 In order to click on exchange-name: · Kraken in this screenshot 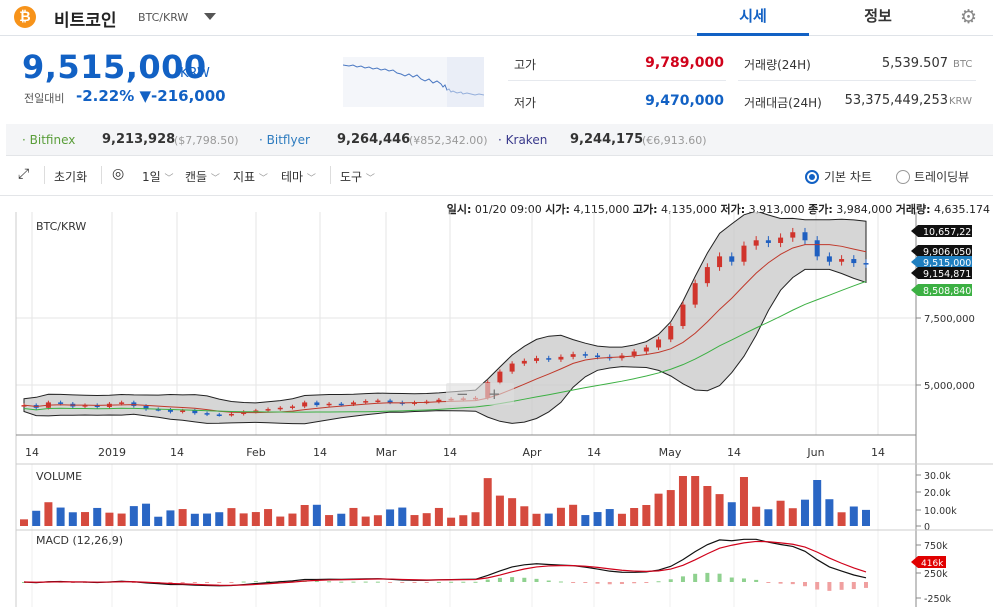, I will do `click(523, 140)`.